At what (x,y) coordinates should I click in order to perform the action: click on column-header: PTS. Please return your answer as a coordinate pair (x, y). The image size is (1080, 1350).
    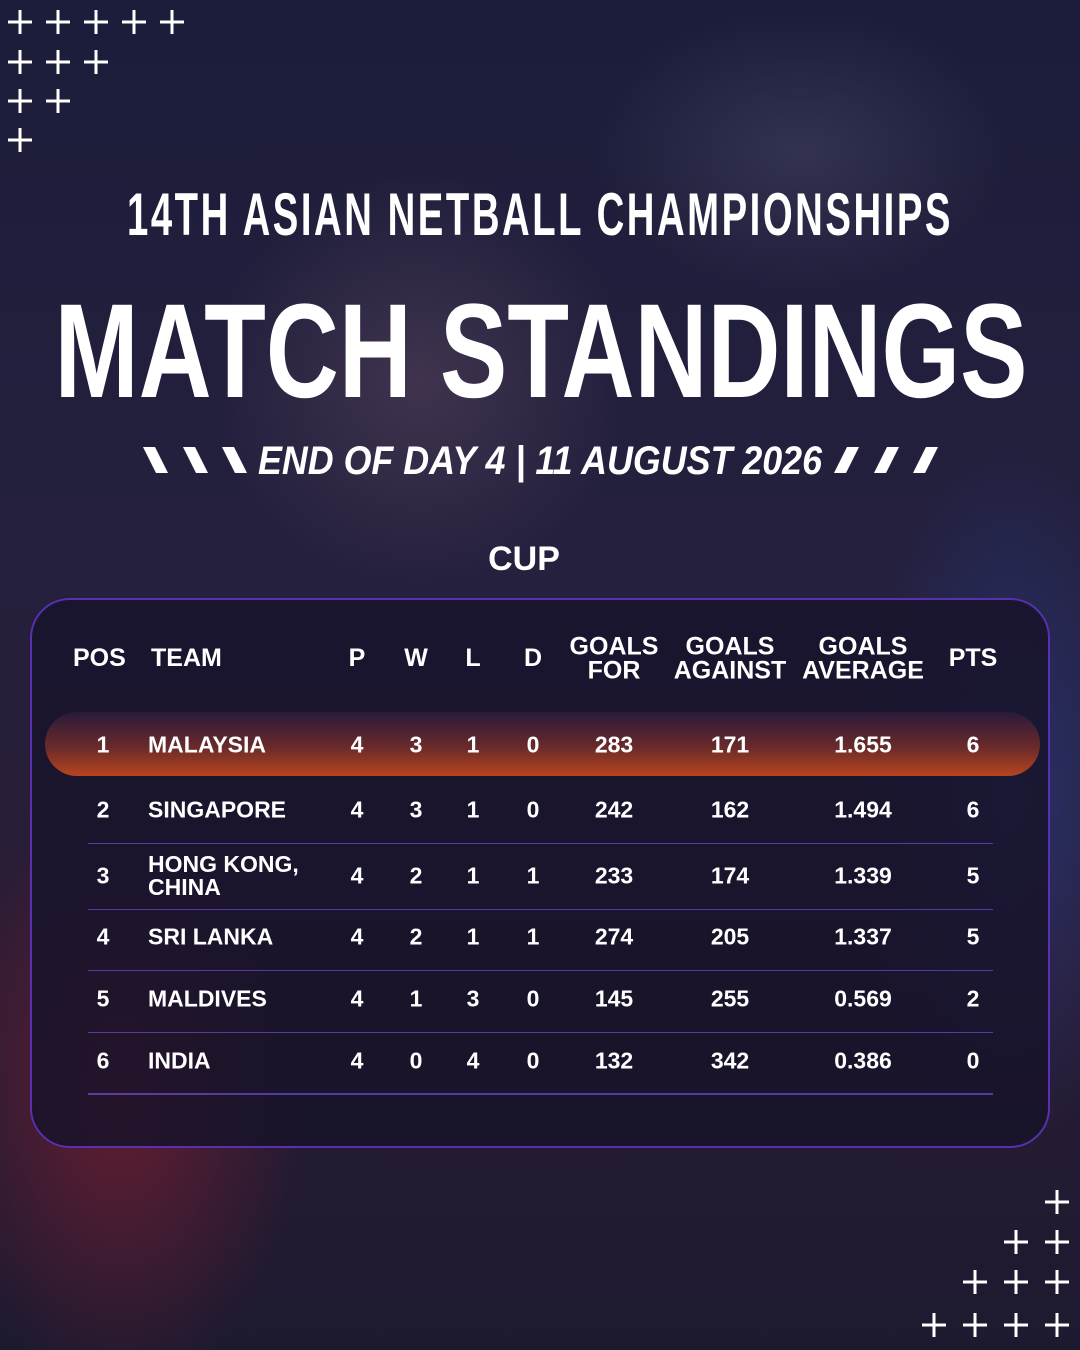
    Looking at the image, I should click on (973, 658).